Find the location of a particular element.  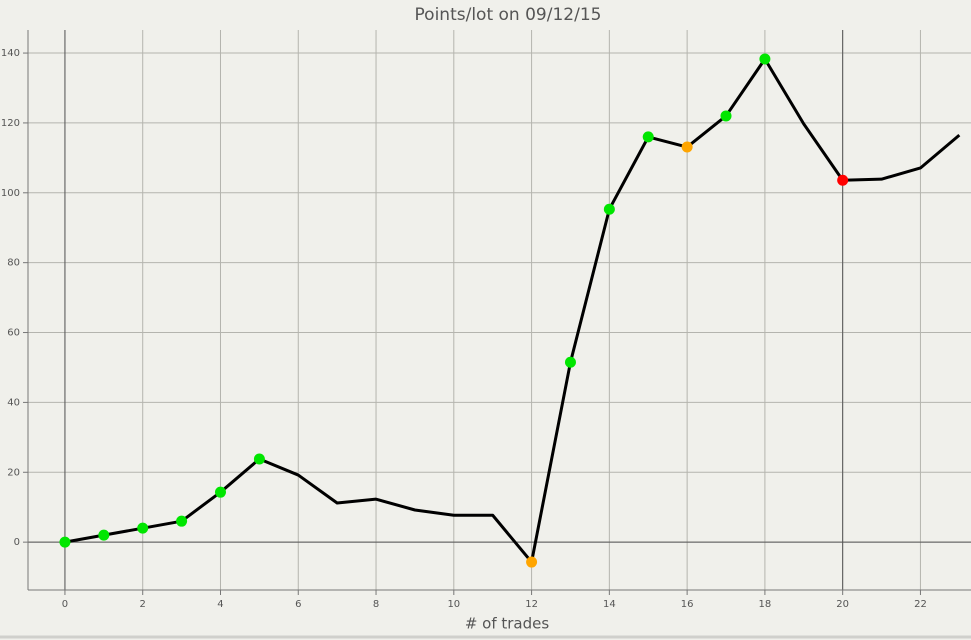

y-tick-label: 20 is located at coordinates (13, 472).